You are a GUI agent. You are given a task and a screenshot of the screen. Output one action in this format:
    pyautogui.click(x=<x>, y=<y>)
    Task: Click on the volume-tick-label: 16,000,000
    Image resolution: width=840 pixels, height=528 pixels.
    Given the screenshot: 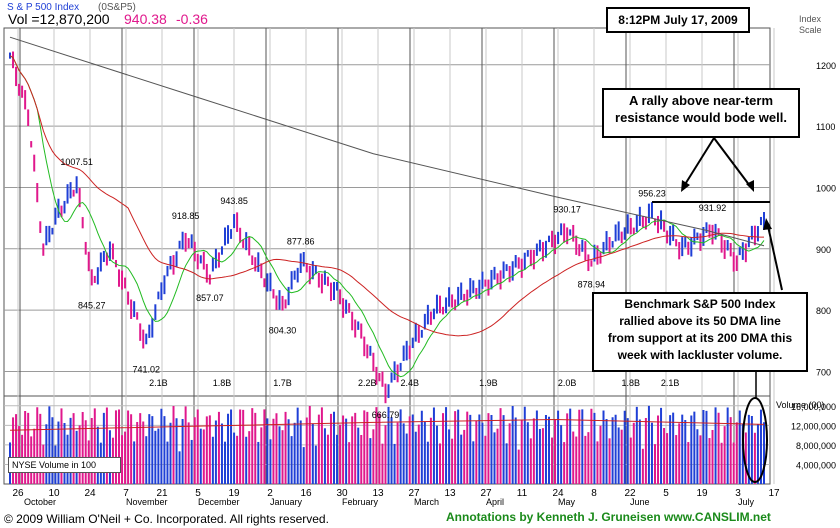 What is the action you would take?
    pyautogui.click(x=813, y=407)
    